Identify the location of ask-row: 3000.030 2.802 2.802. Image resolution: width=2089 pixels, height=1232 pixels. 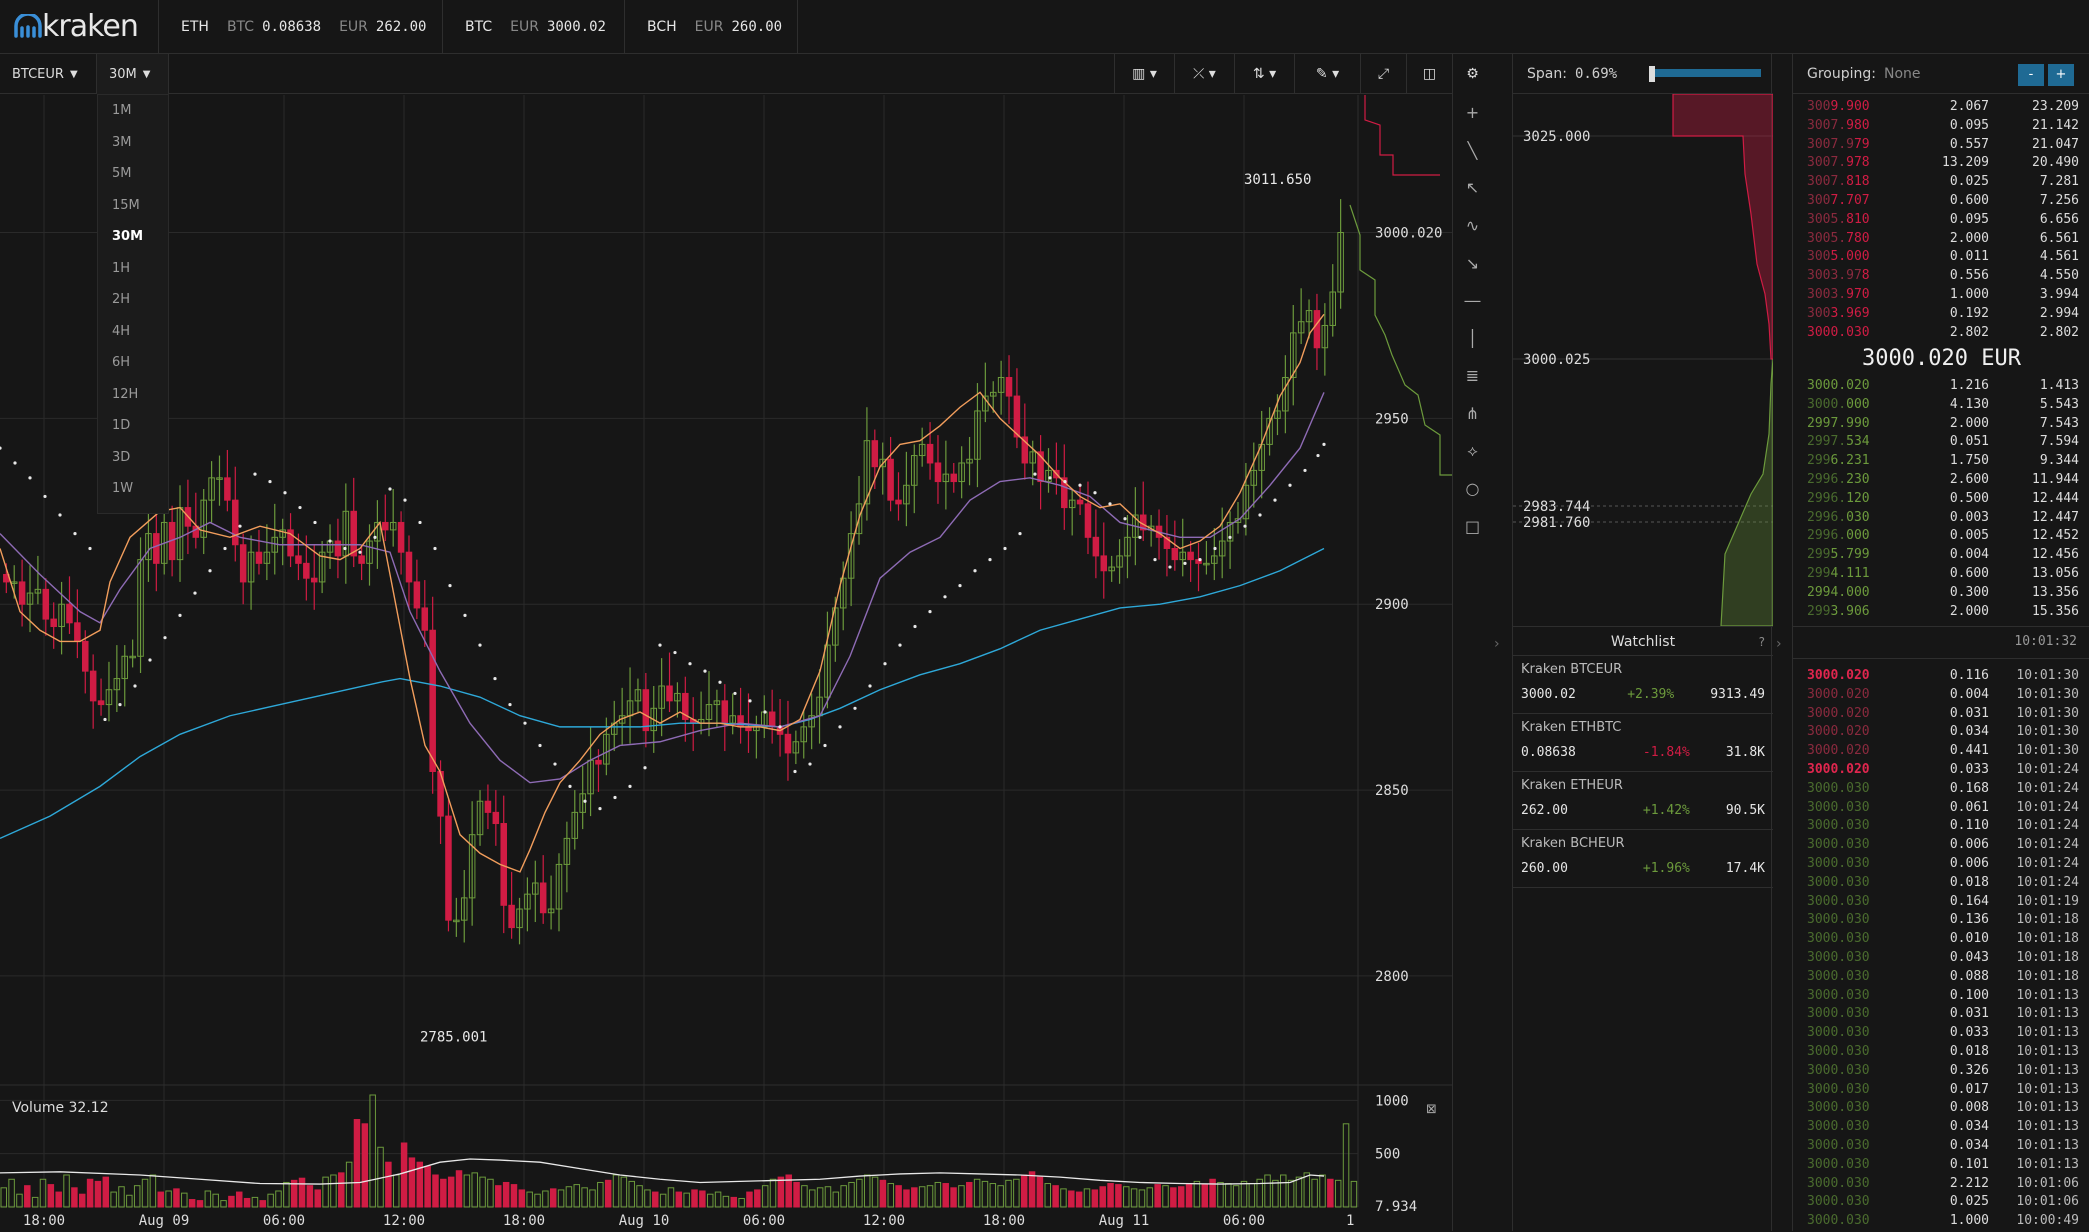
(1941, 334).